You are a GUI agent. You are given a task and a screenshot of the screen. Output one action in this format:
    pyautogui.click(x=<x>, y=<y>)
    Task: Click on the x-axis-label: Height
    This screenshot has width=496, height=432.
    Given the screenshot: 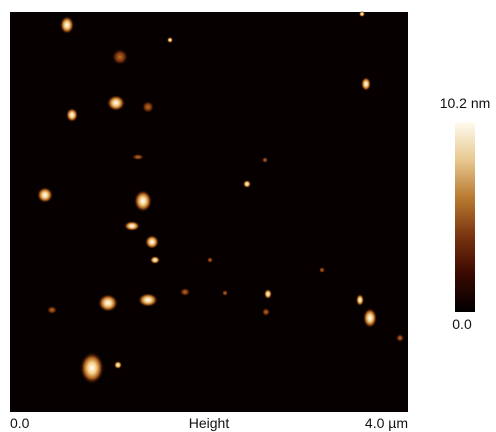 What is the action you would take?
    pyautogui.click(x=209, y=423)
    